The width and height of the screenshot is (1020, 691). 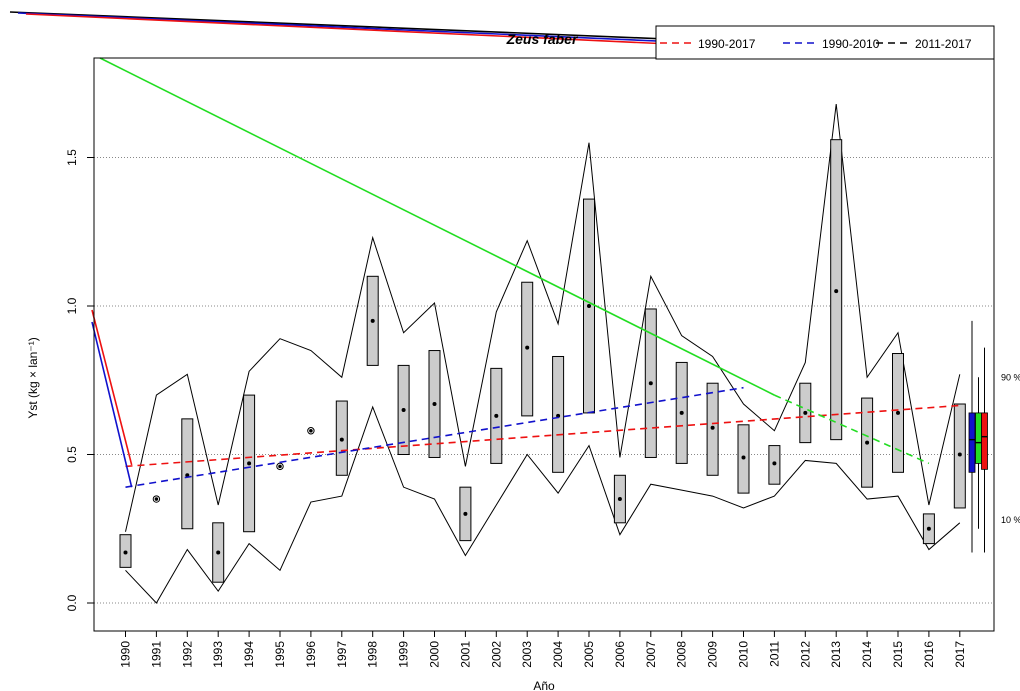 I want to click on x-tick-label: 2001, so click(x=465, y=654).